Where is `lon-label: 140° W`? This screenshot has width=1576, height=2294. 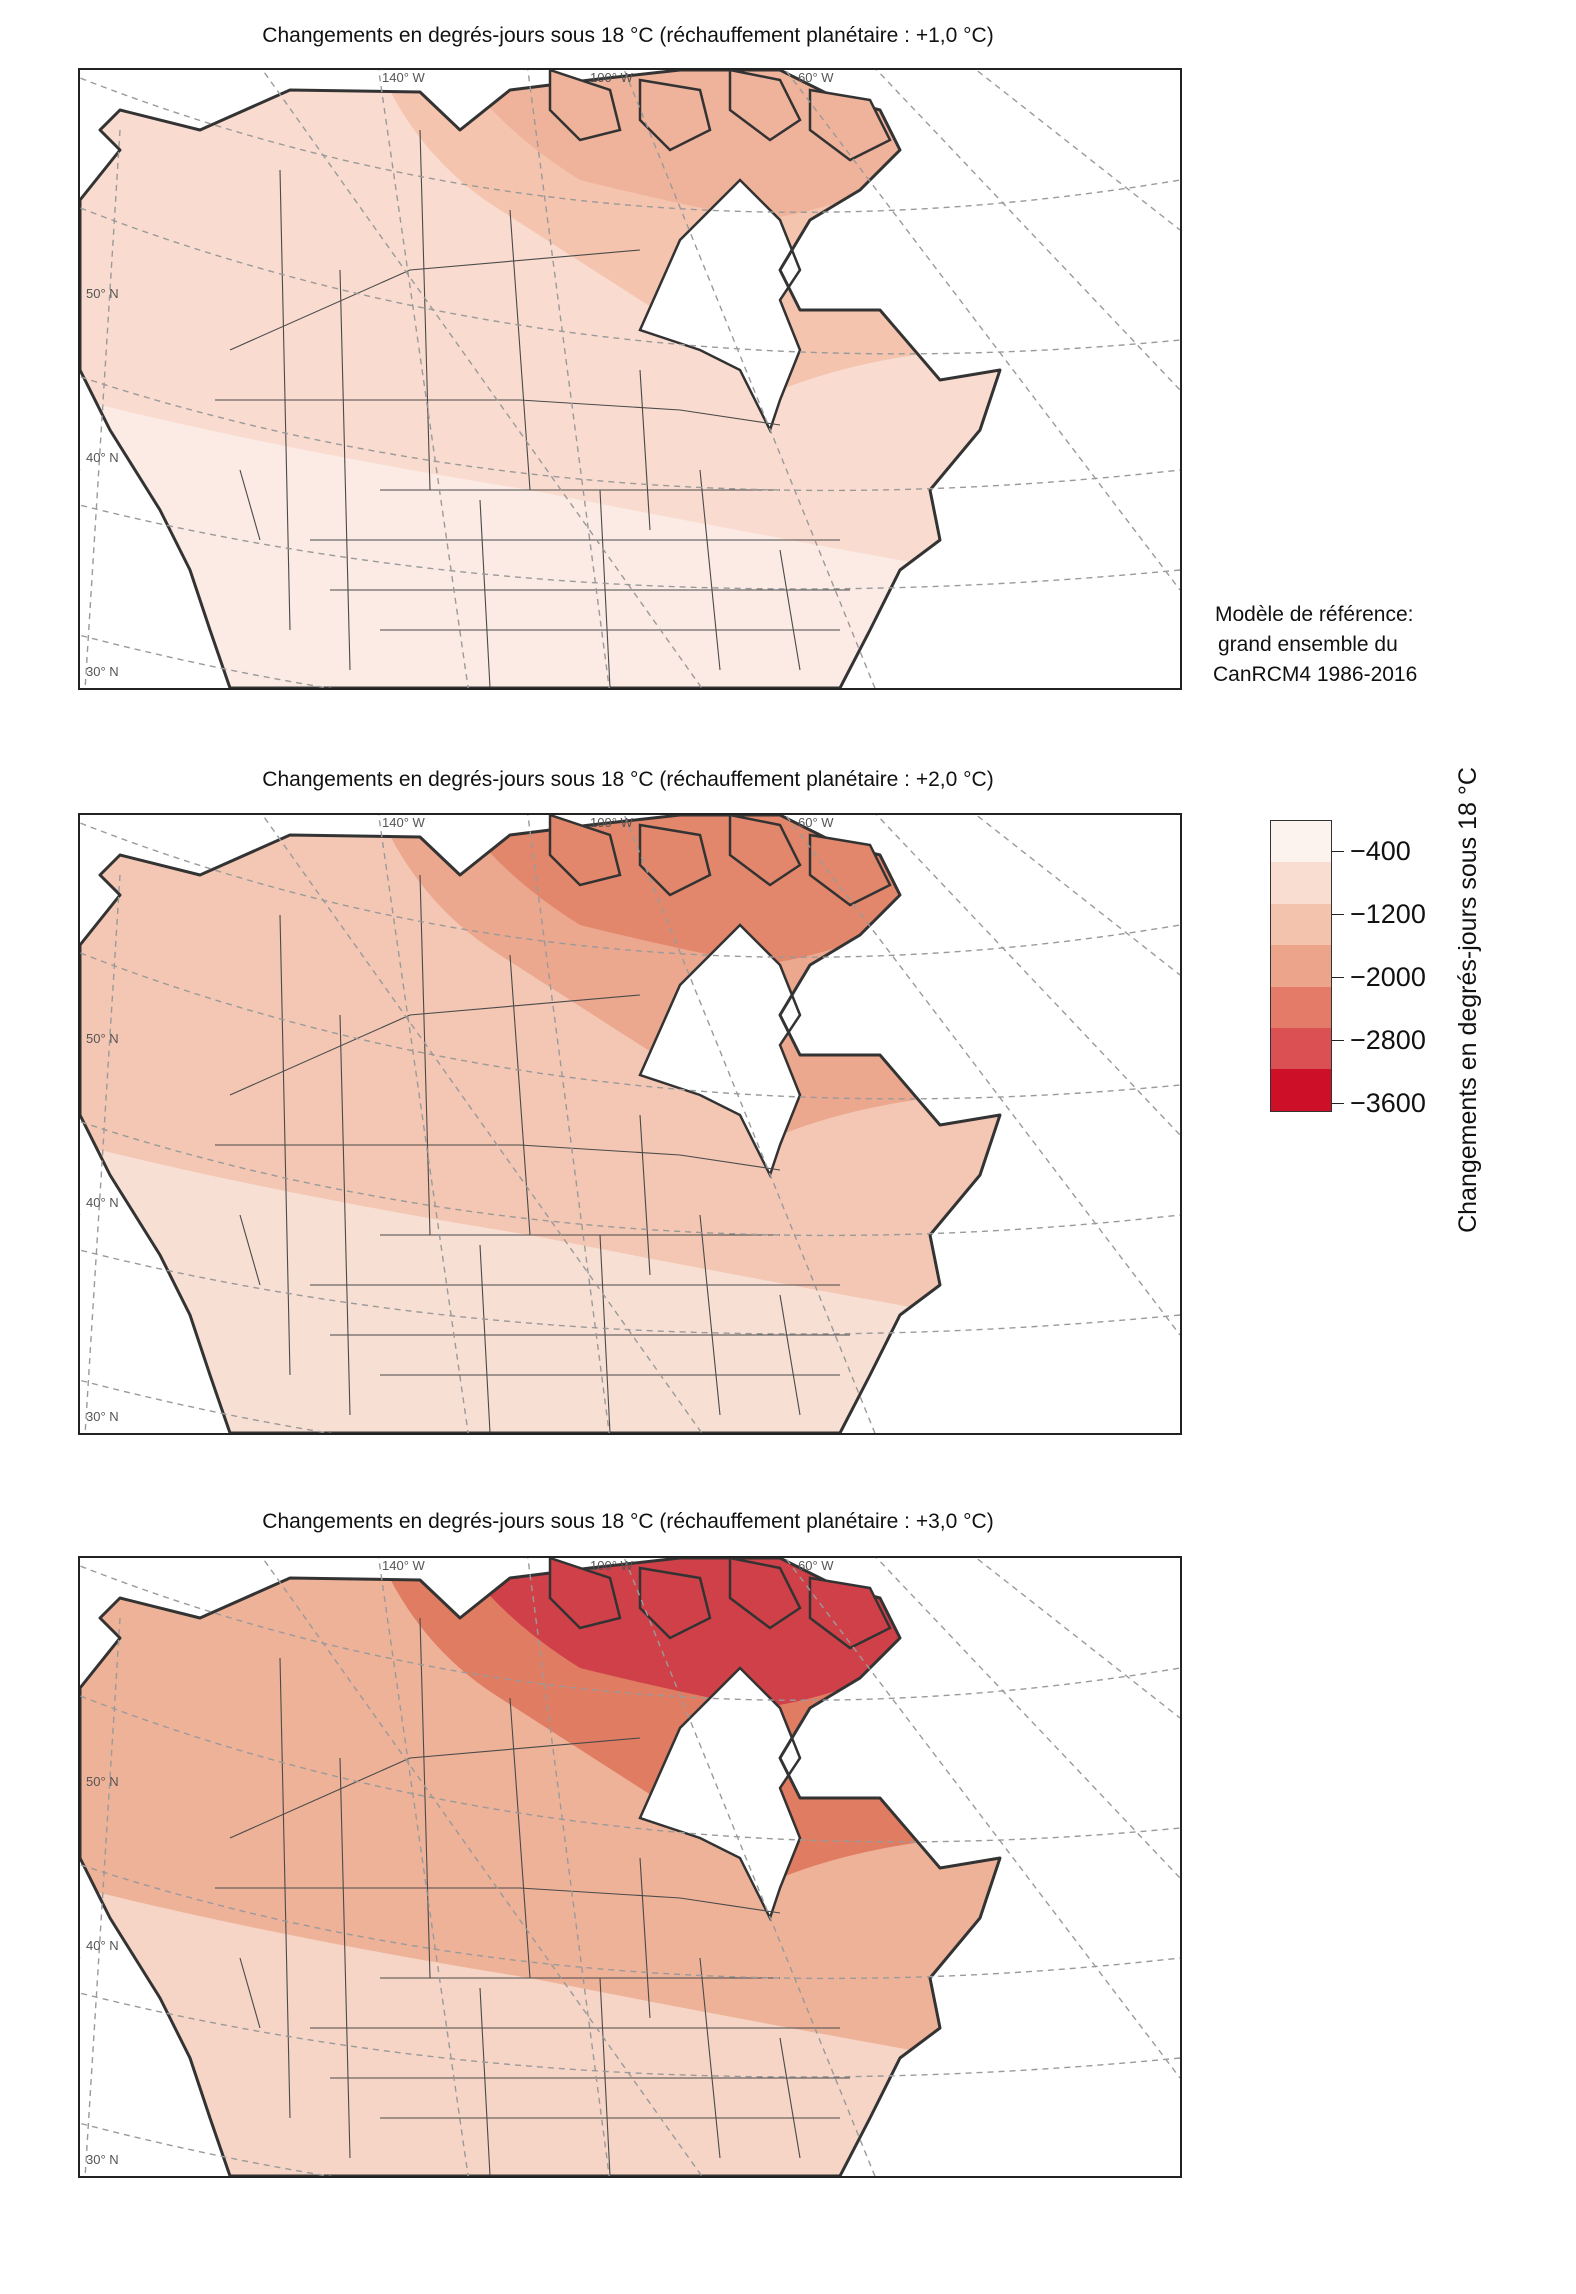
lon-label: 140° W is located at coordinates (404, 77).